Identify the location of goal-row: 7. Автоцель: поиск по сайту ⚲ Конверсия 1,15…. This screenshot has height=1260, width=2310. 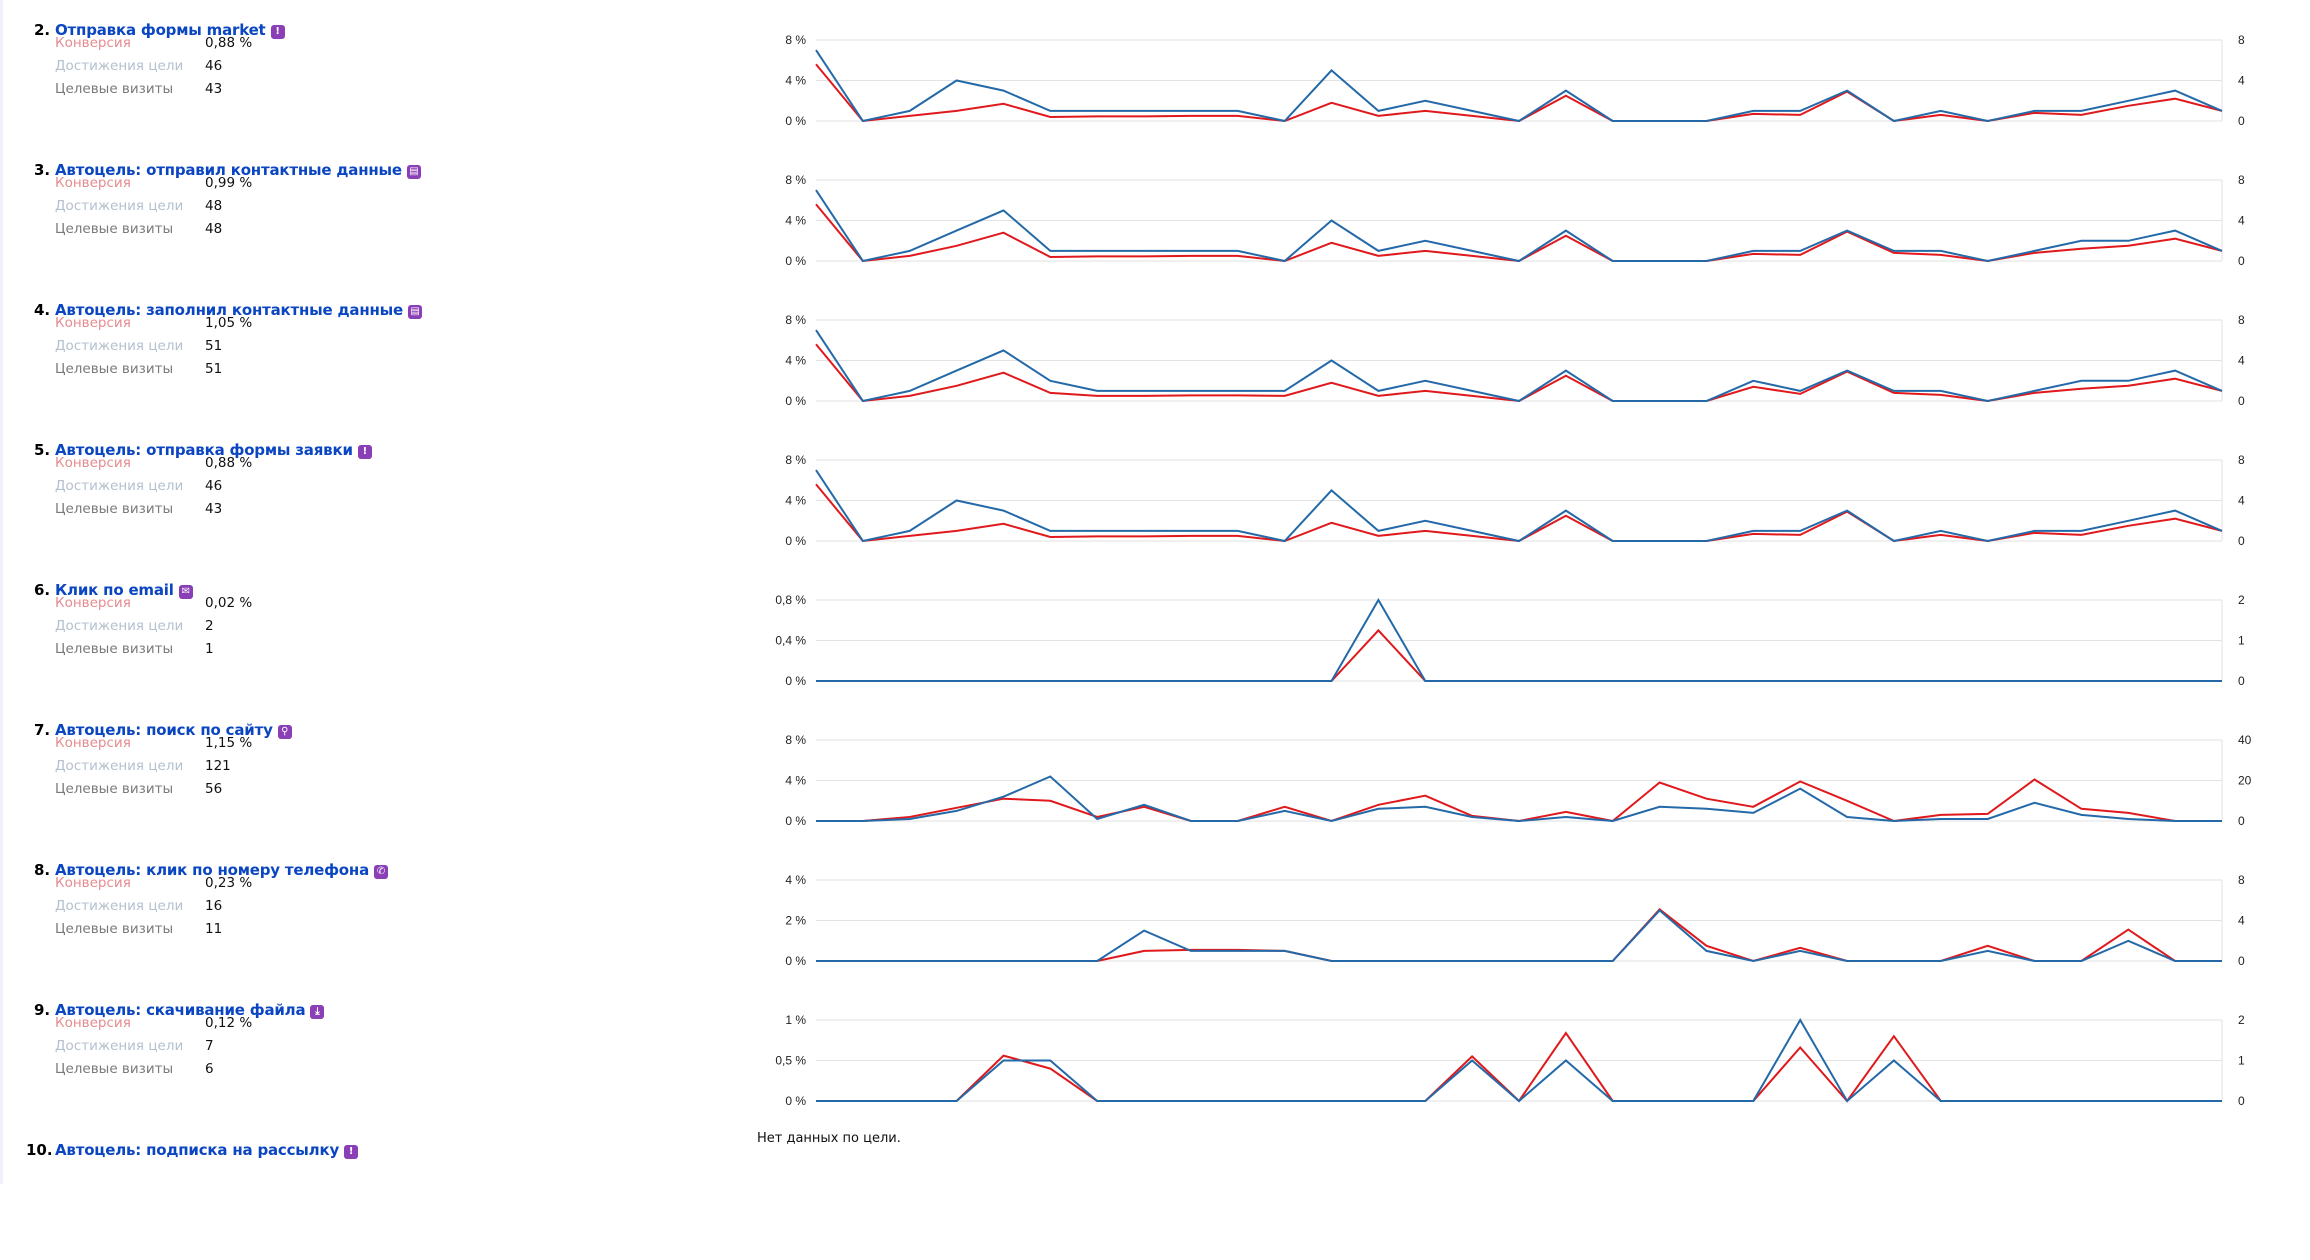
(1155, 770).